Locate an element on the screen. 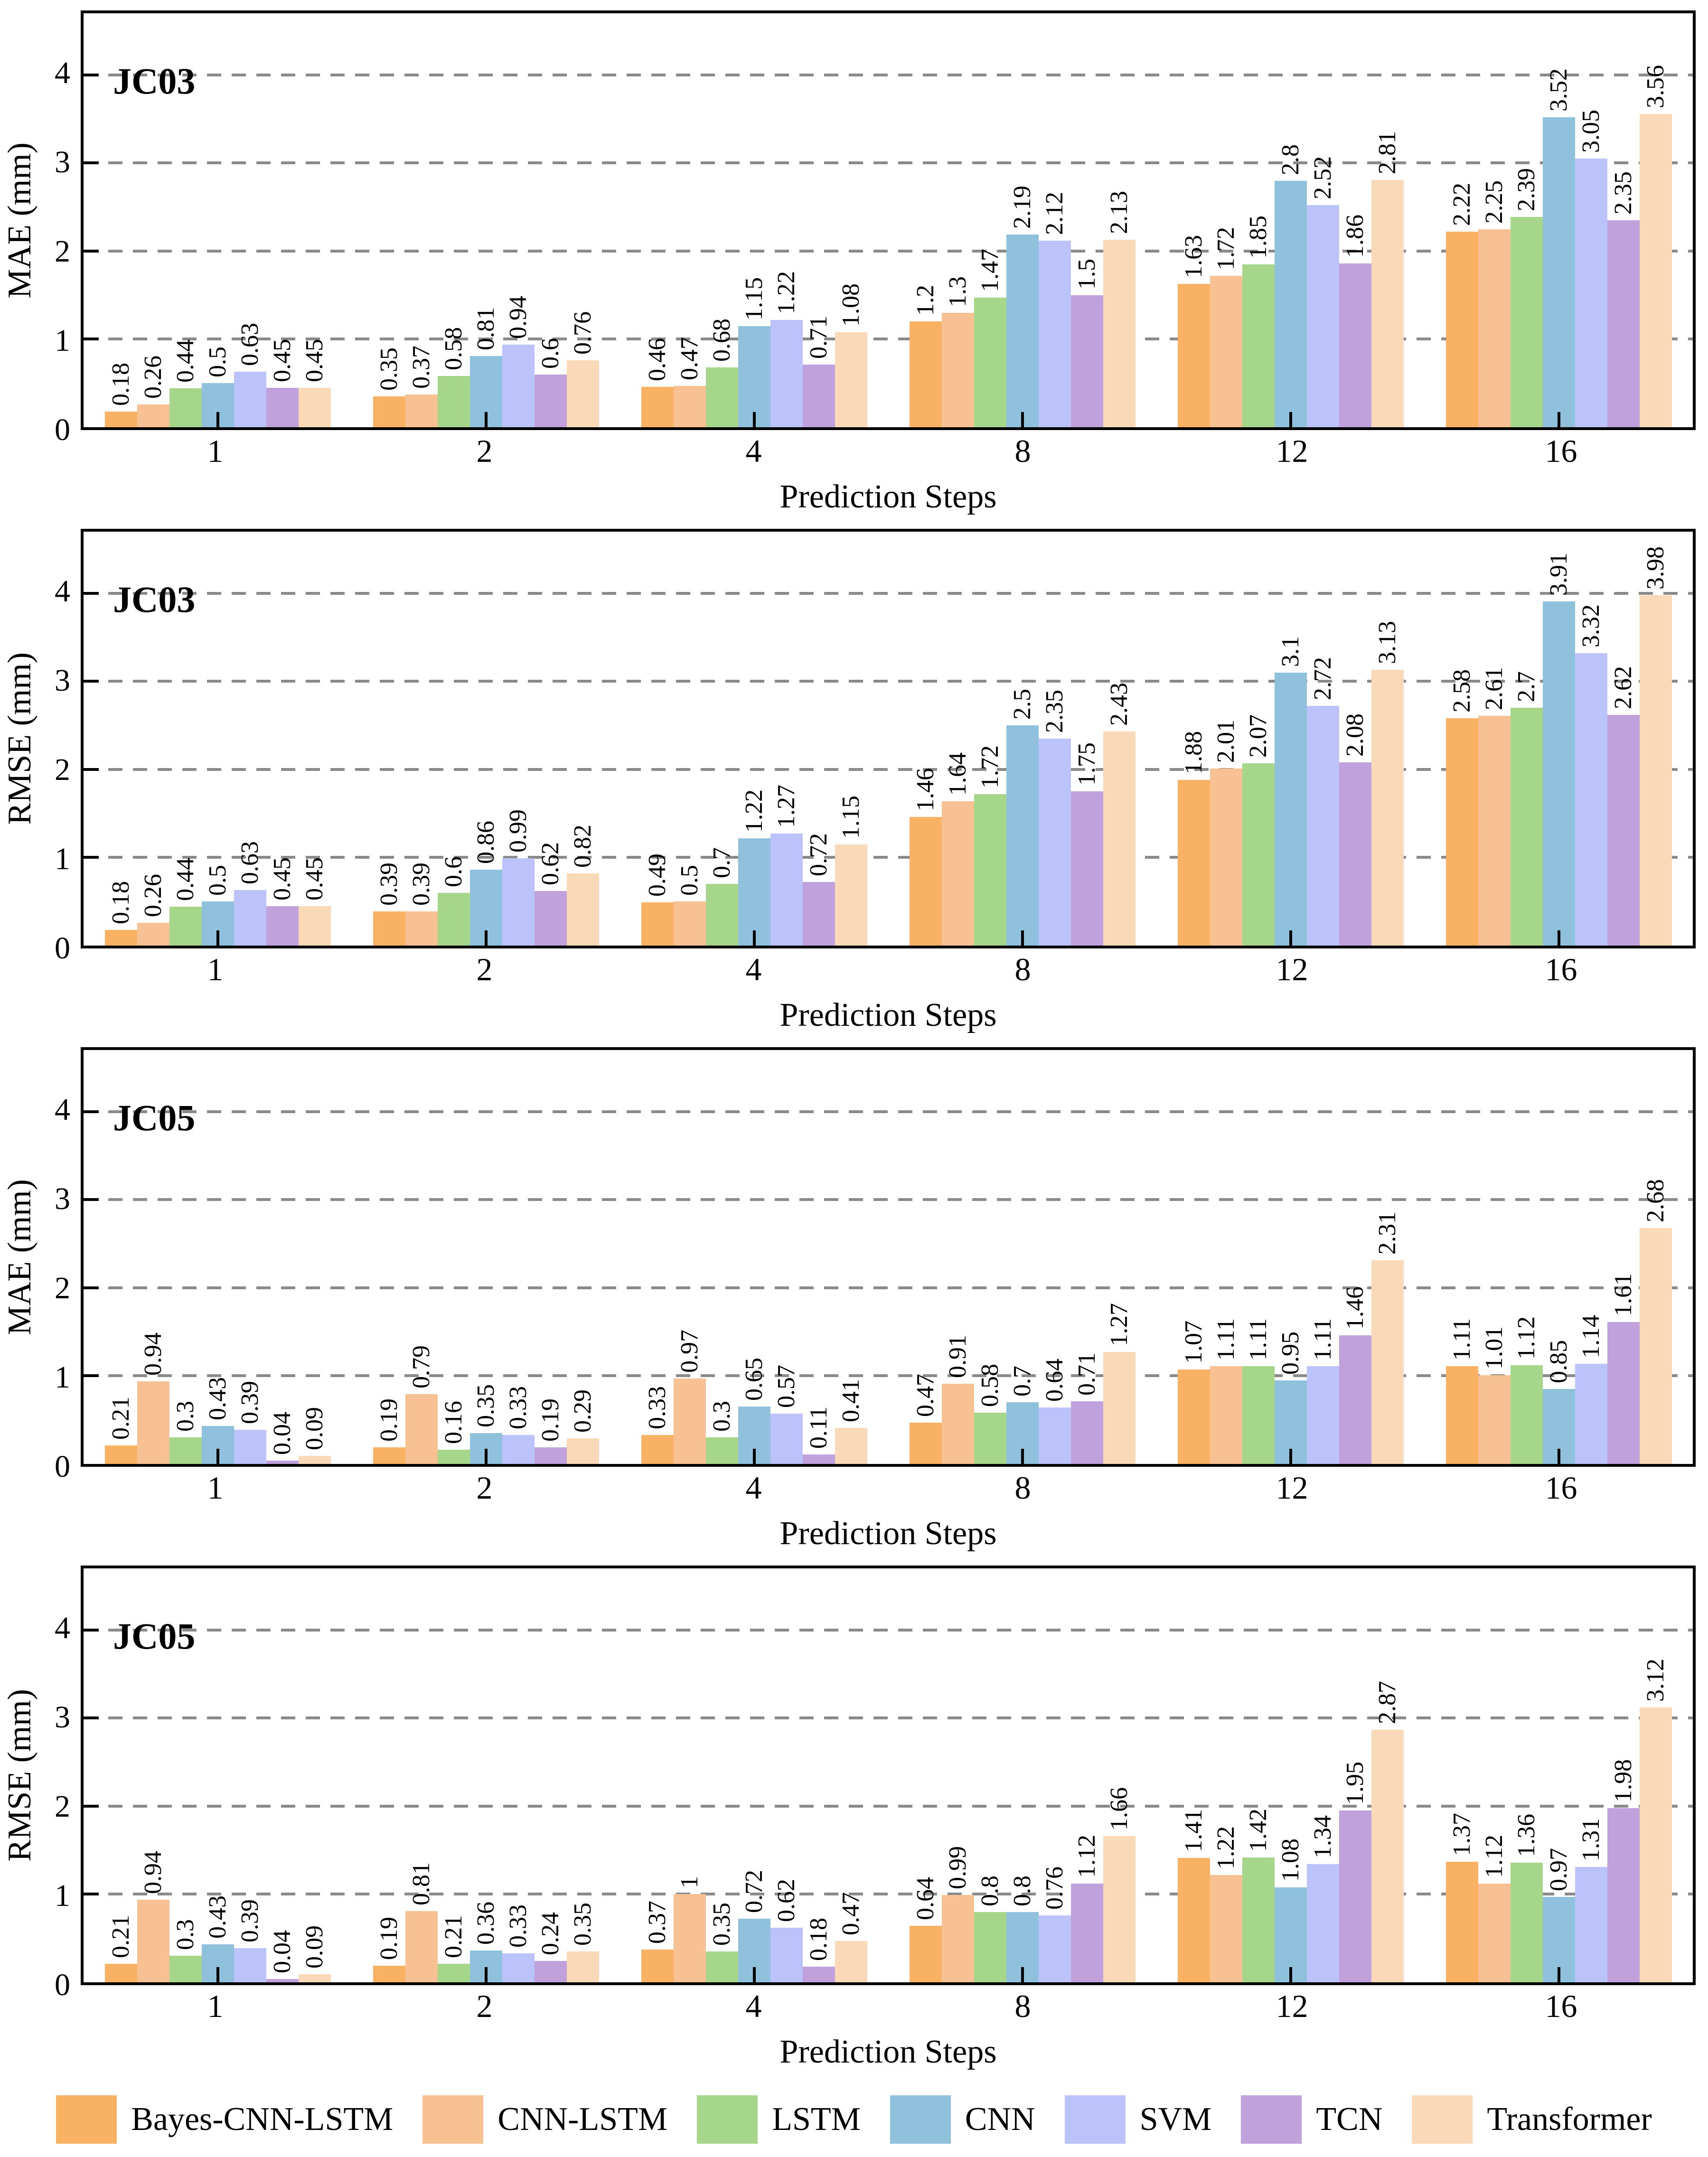  bar-value-label: 0.45 is located at coordinates (282, 878).